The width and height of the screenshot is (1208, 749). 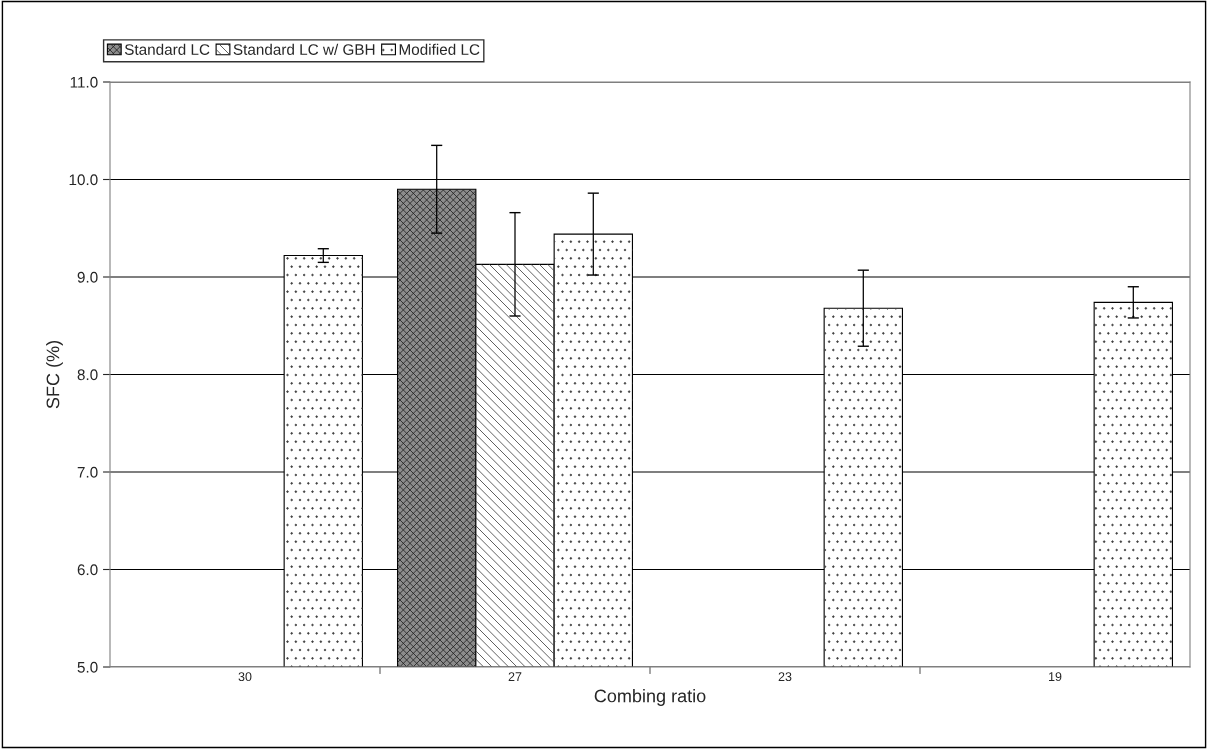 I want to click on y-tick-label: 11.0, so click(x=84, y=82).